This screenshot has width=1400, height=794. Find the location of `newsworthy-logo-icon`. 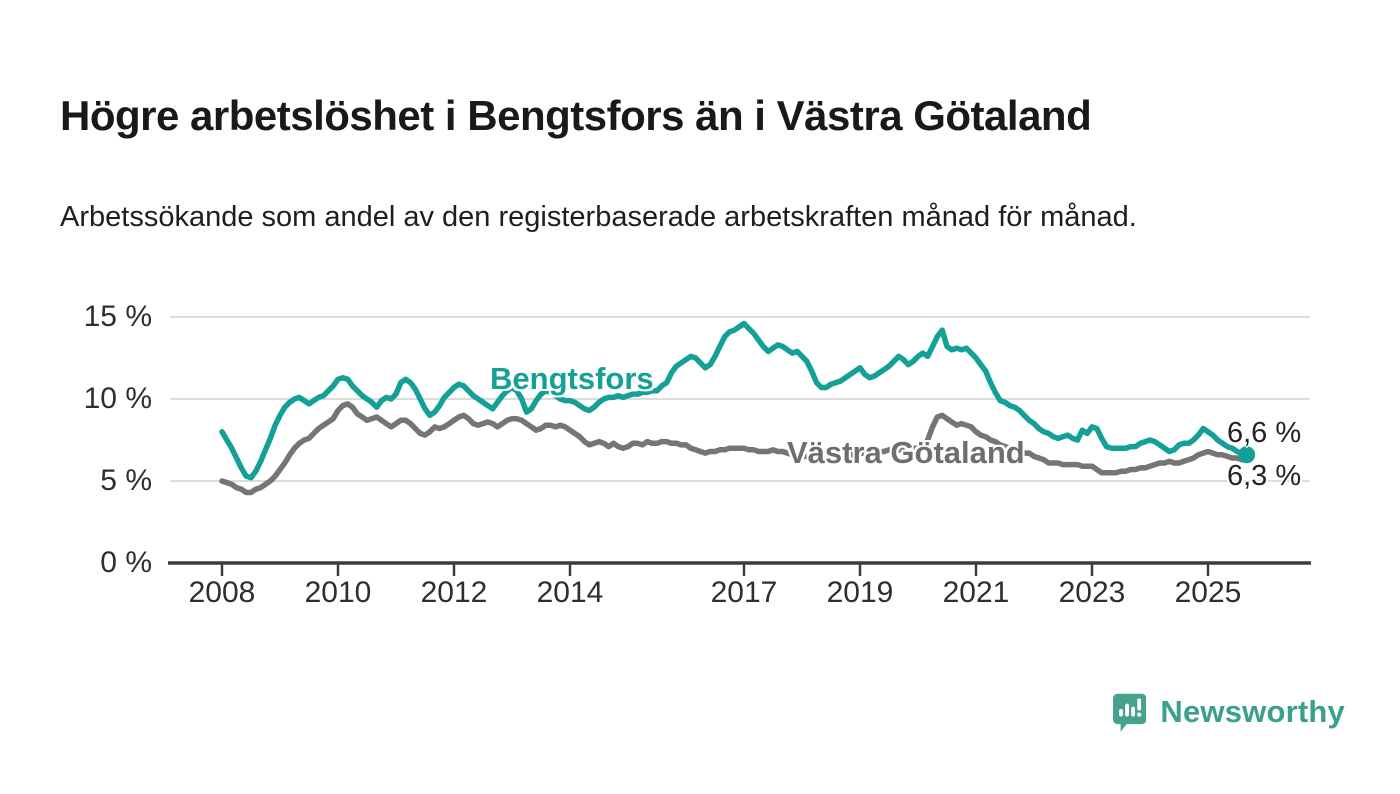

newsworthy-logo-icon is located at coordinates (1130, 712).